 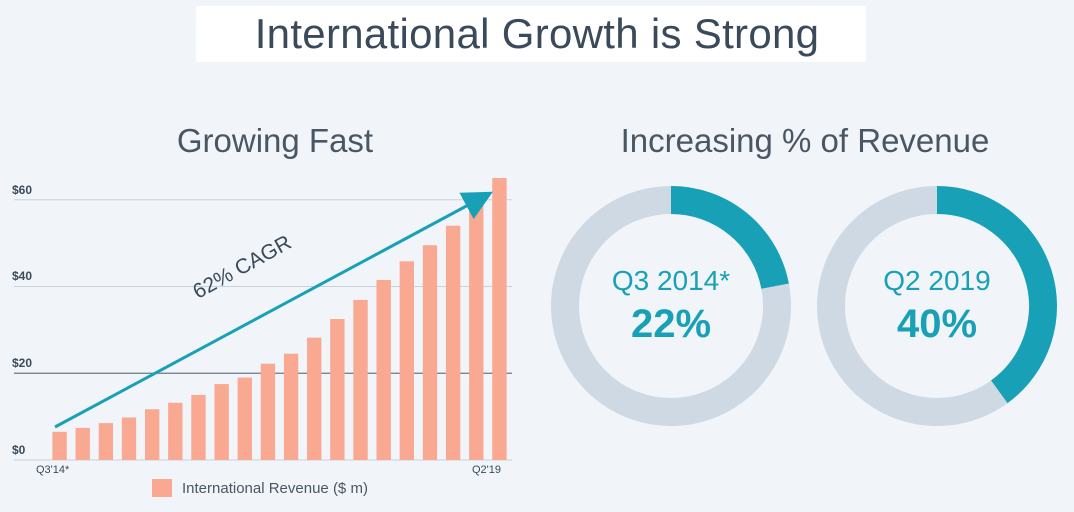 What do you see at coordinates (162, 488) in the screenshot?
I see `legend-swatch` at bounding box center [162, 488].